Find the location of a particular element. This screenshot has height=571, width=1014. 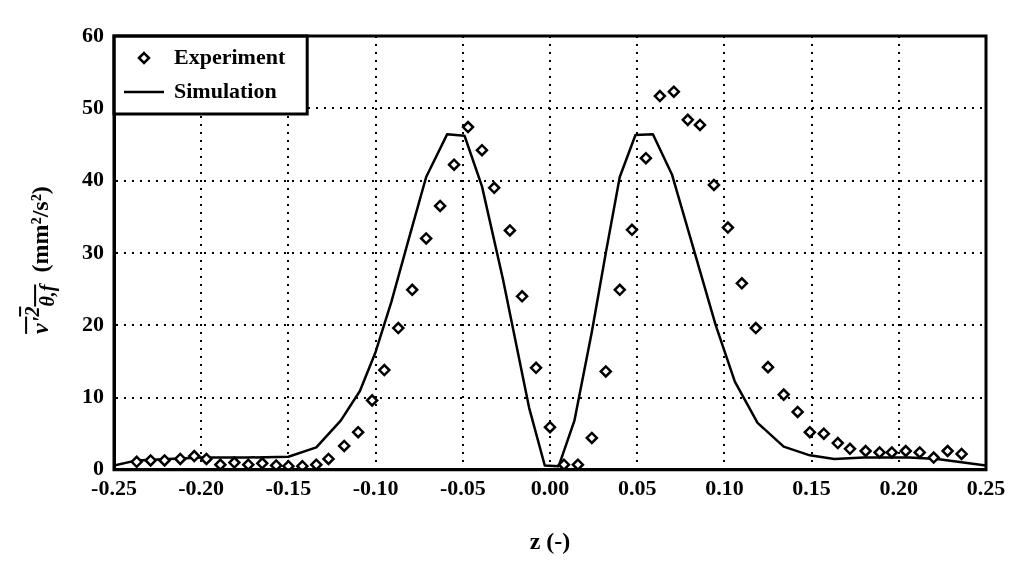

y-tick-label: 20 is located at coordinates (93, 323).